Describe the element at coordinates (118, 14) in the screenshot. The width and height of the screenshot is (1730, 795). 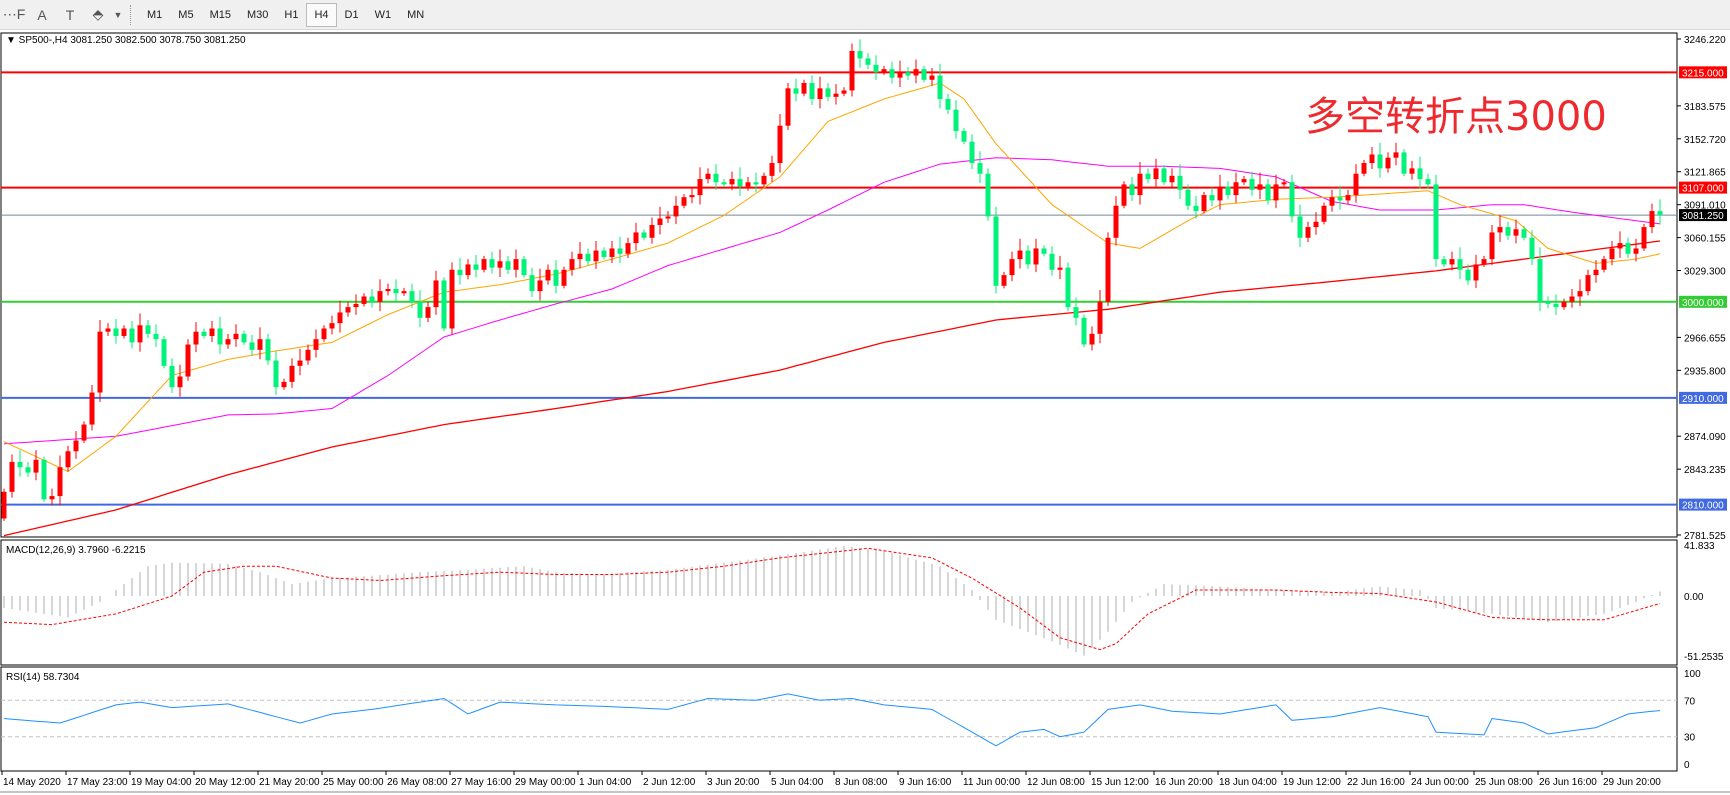
I see `dropdown-arrow-icon: ▼` at that location.